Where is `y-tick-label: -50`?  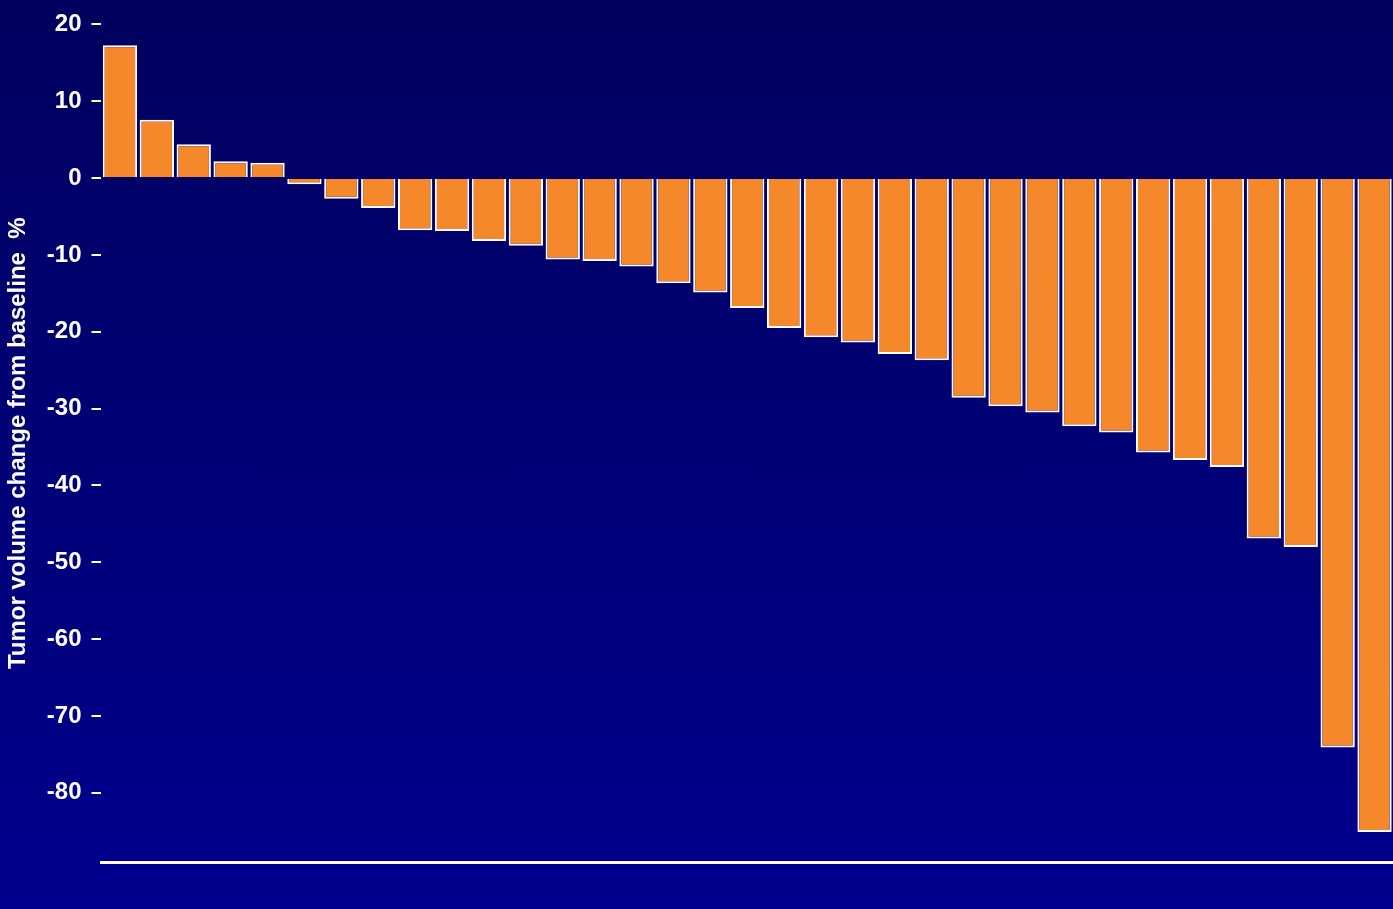 y-tick-label: -50 is located at coordinates (64, 560).